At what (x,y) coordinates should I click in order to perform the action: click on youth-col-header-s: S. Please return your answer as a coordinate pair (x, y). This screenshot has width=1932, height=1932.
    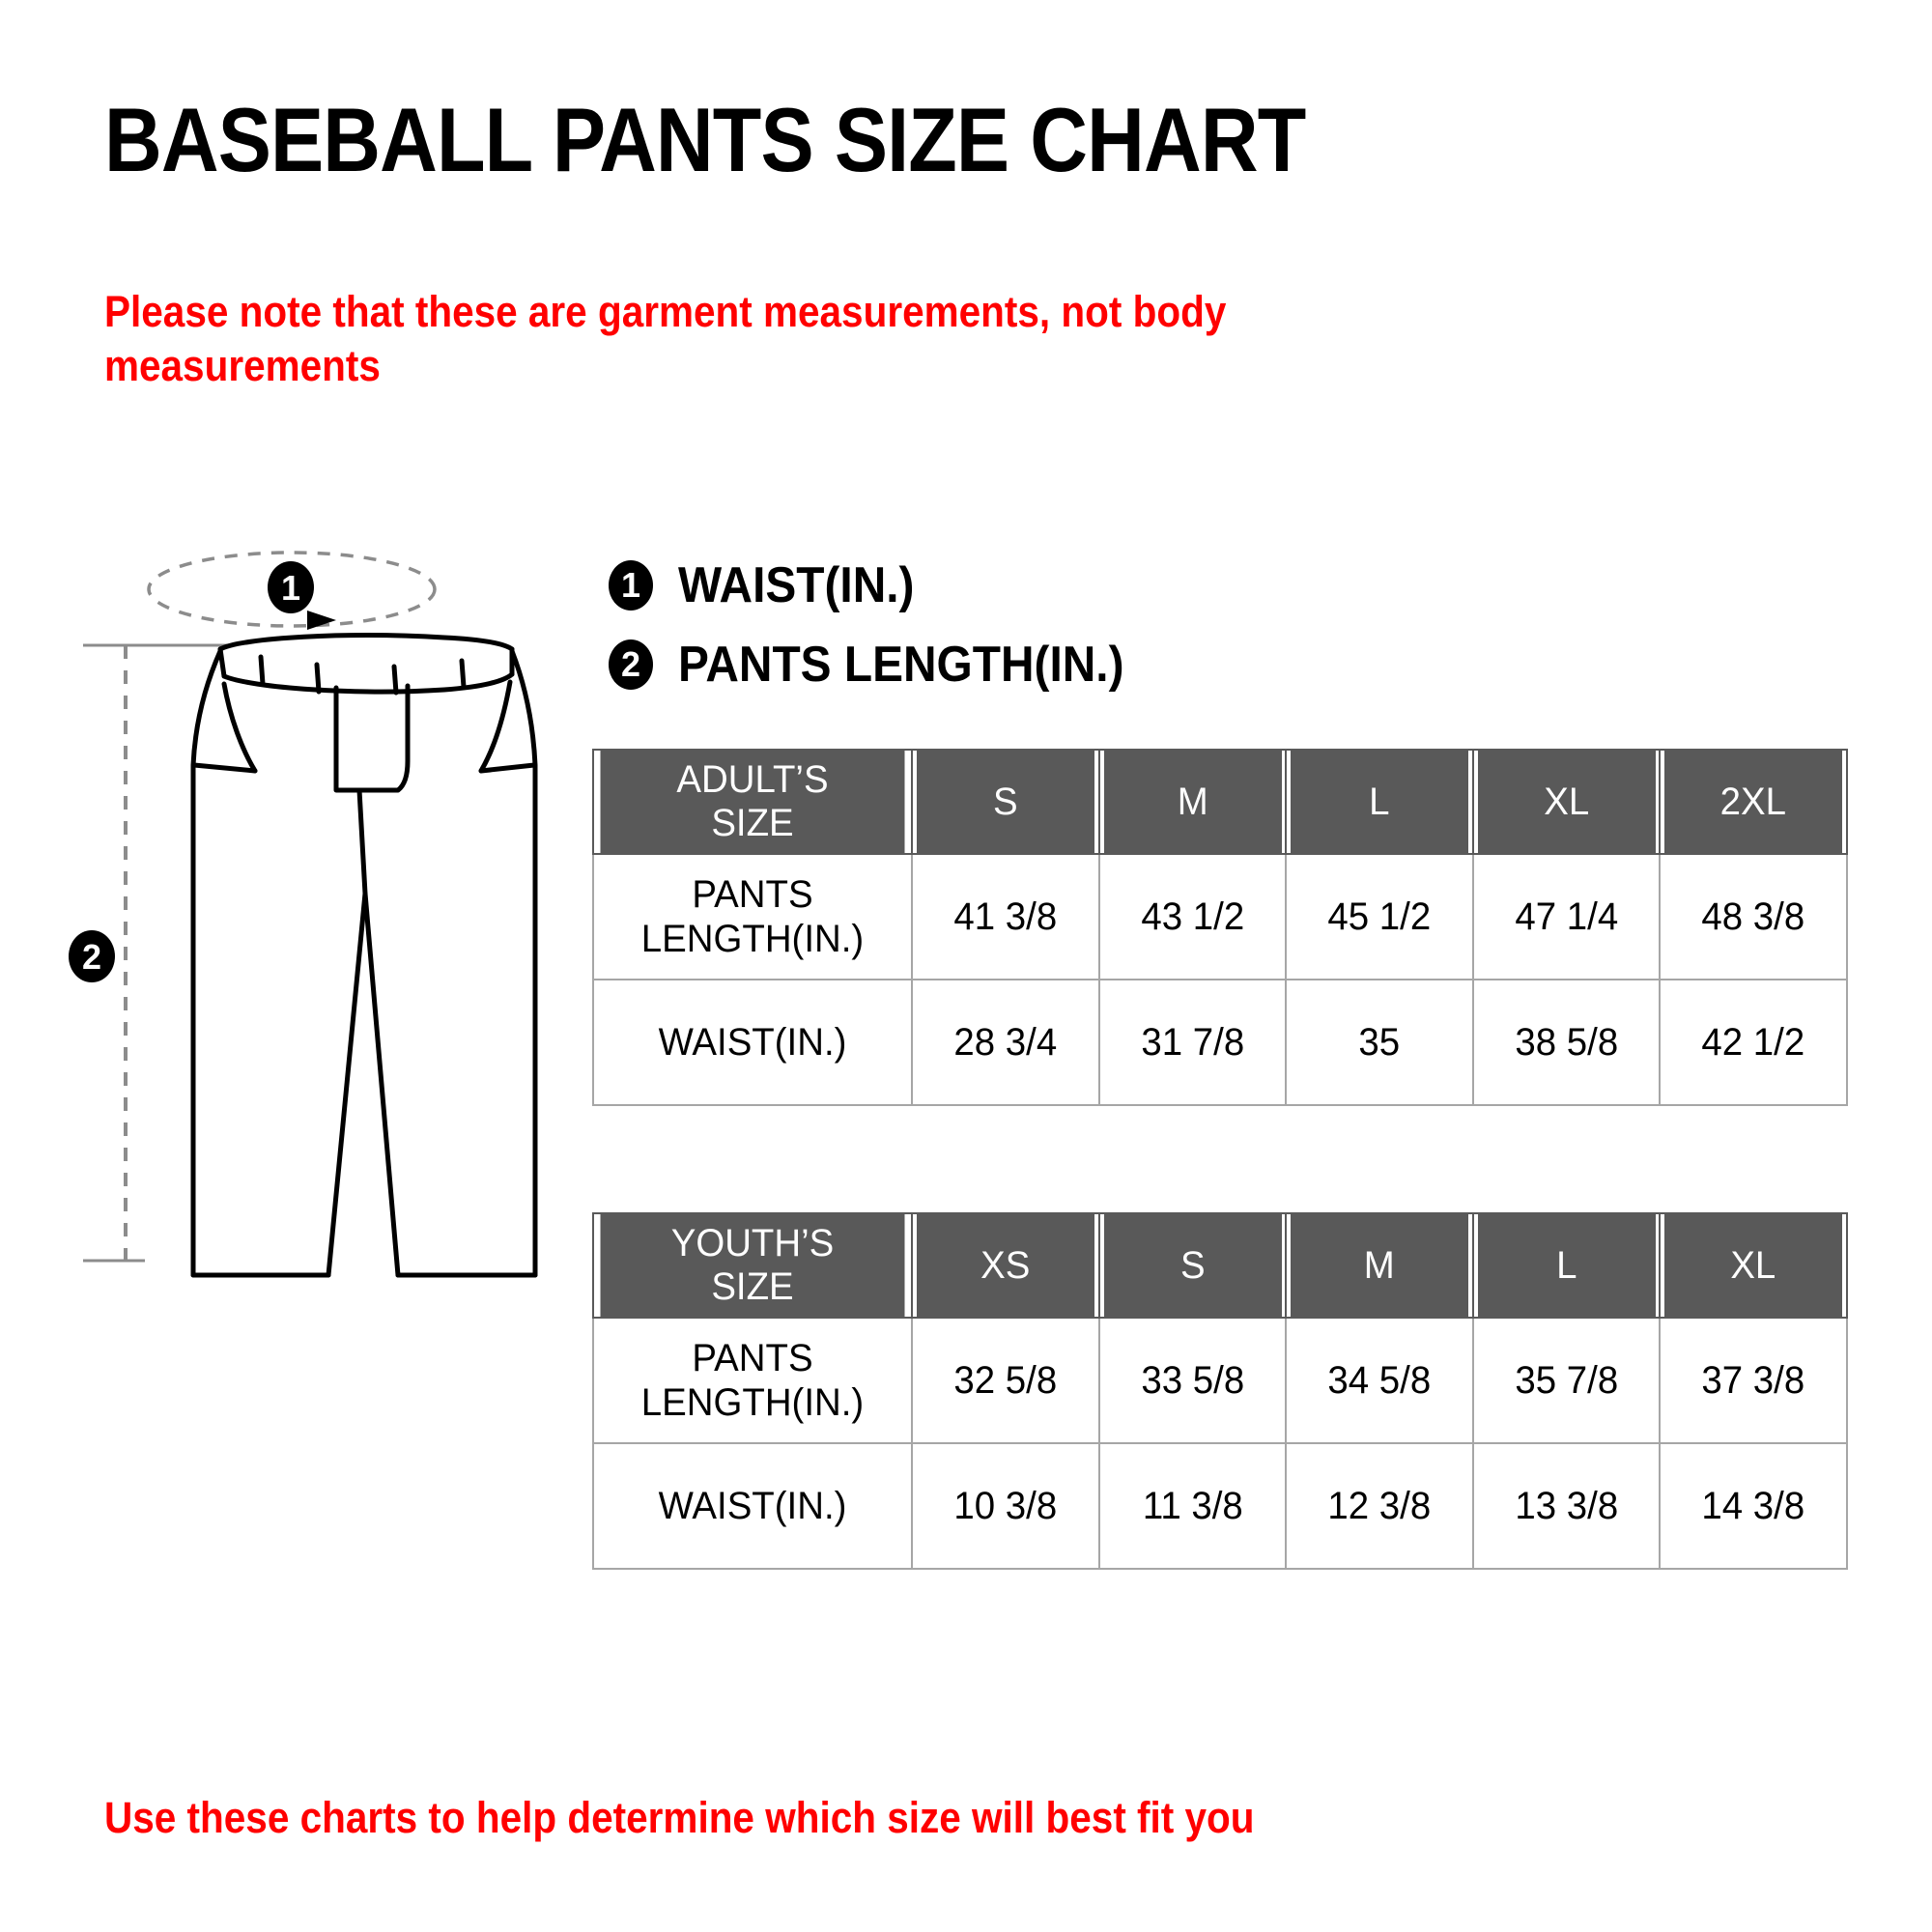
    Looking at the image, I should click on (1192, 1265).